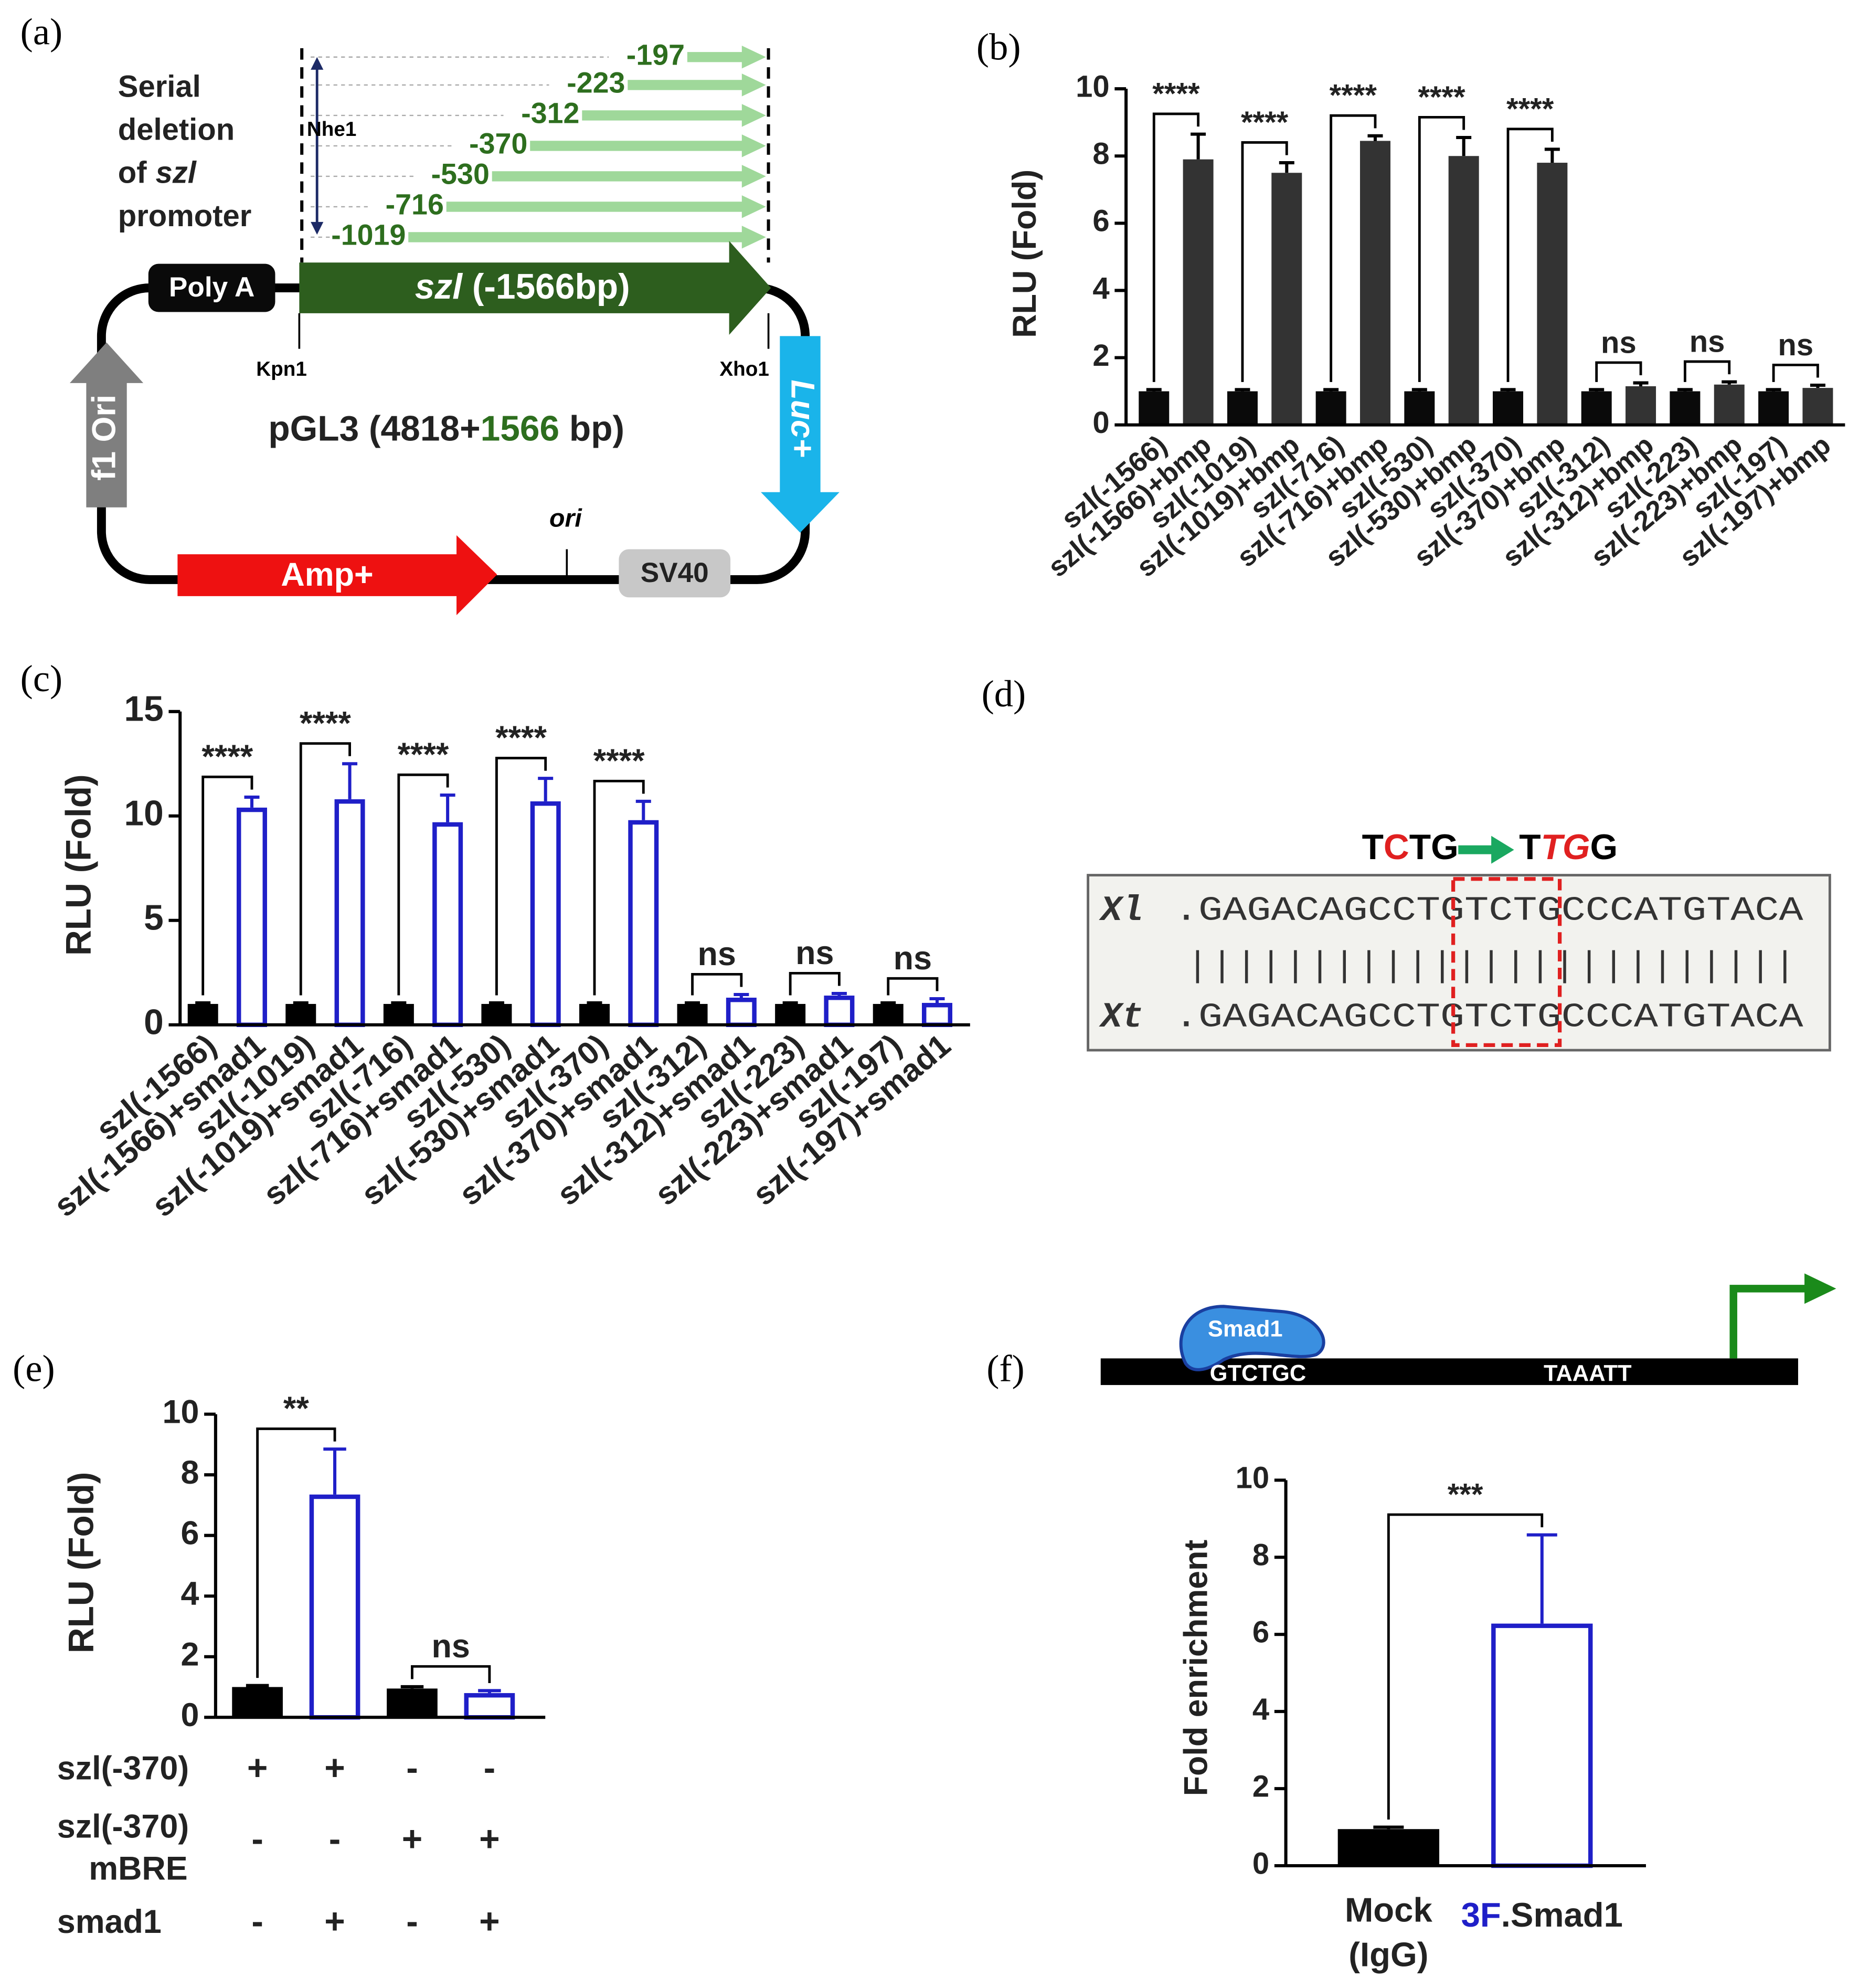 This screenshot has width=1859, height=1988. I want to click on caption: Serial, so click(159, 87).